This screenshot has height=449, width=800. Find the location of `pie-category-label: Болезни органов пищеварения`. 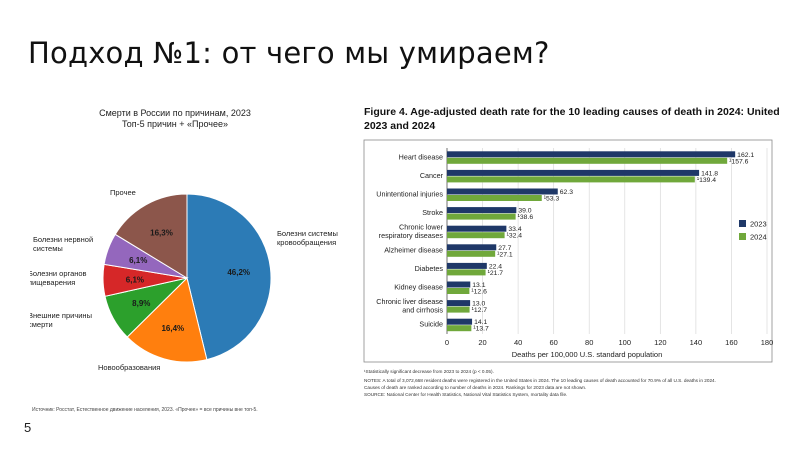

pie-category-label: Болезни органов пищеварения is located at coordinates (58, 278).